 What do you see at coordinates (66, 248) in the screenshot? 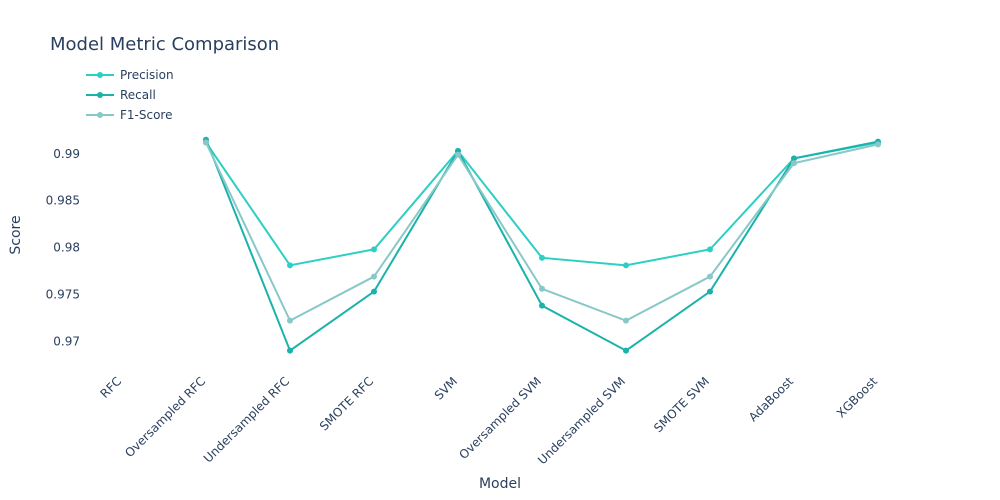
I see `y-tick-label: 0.98` at bounding box center [66, 248].